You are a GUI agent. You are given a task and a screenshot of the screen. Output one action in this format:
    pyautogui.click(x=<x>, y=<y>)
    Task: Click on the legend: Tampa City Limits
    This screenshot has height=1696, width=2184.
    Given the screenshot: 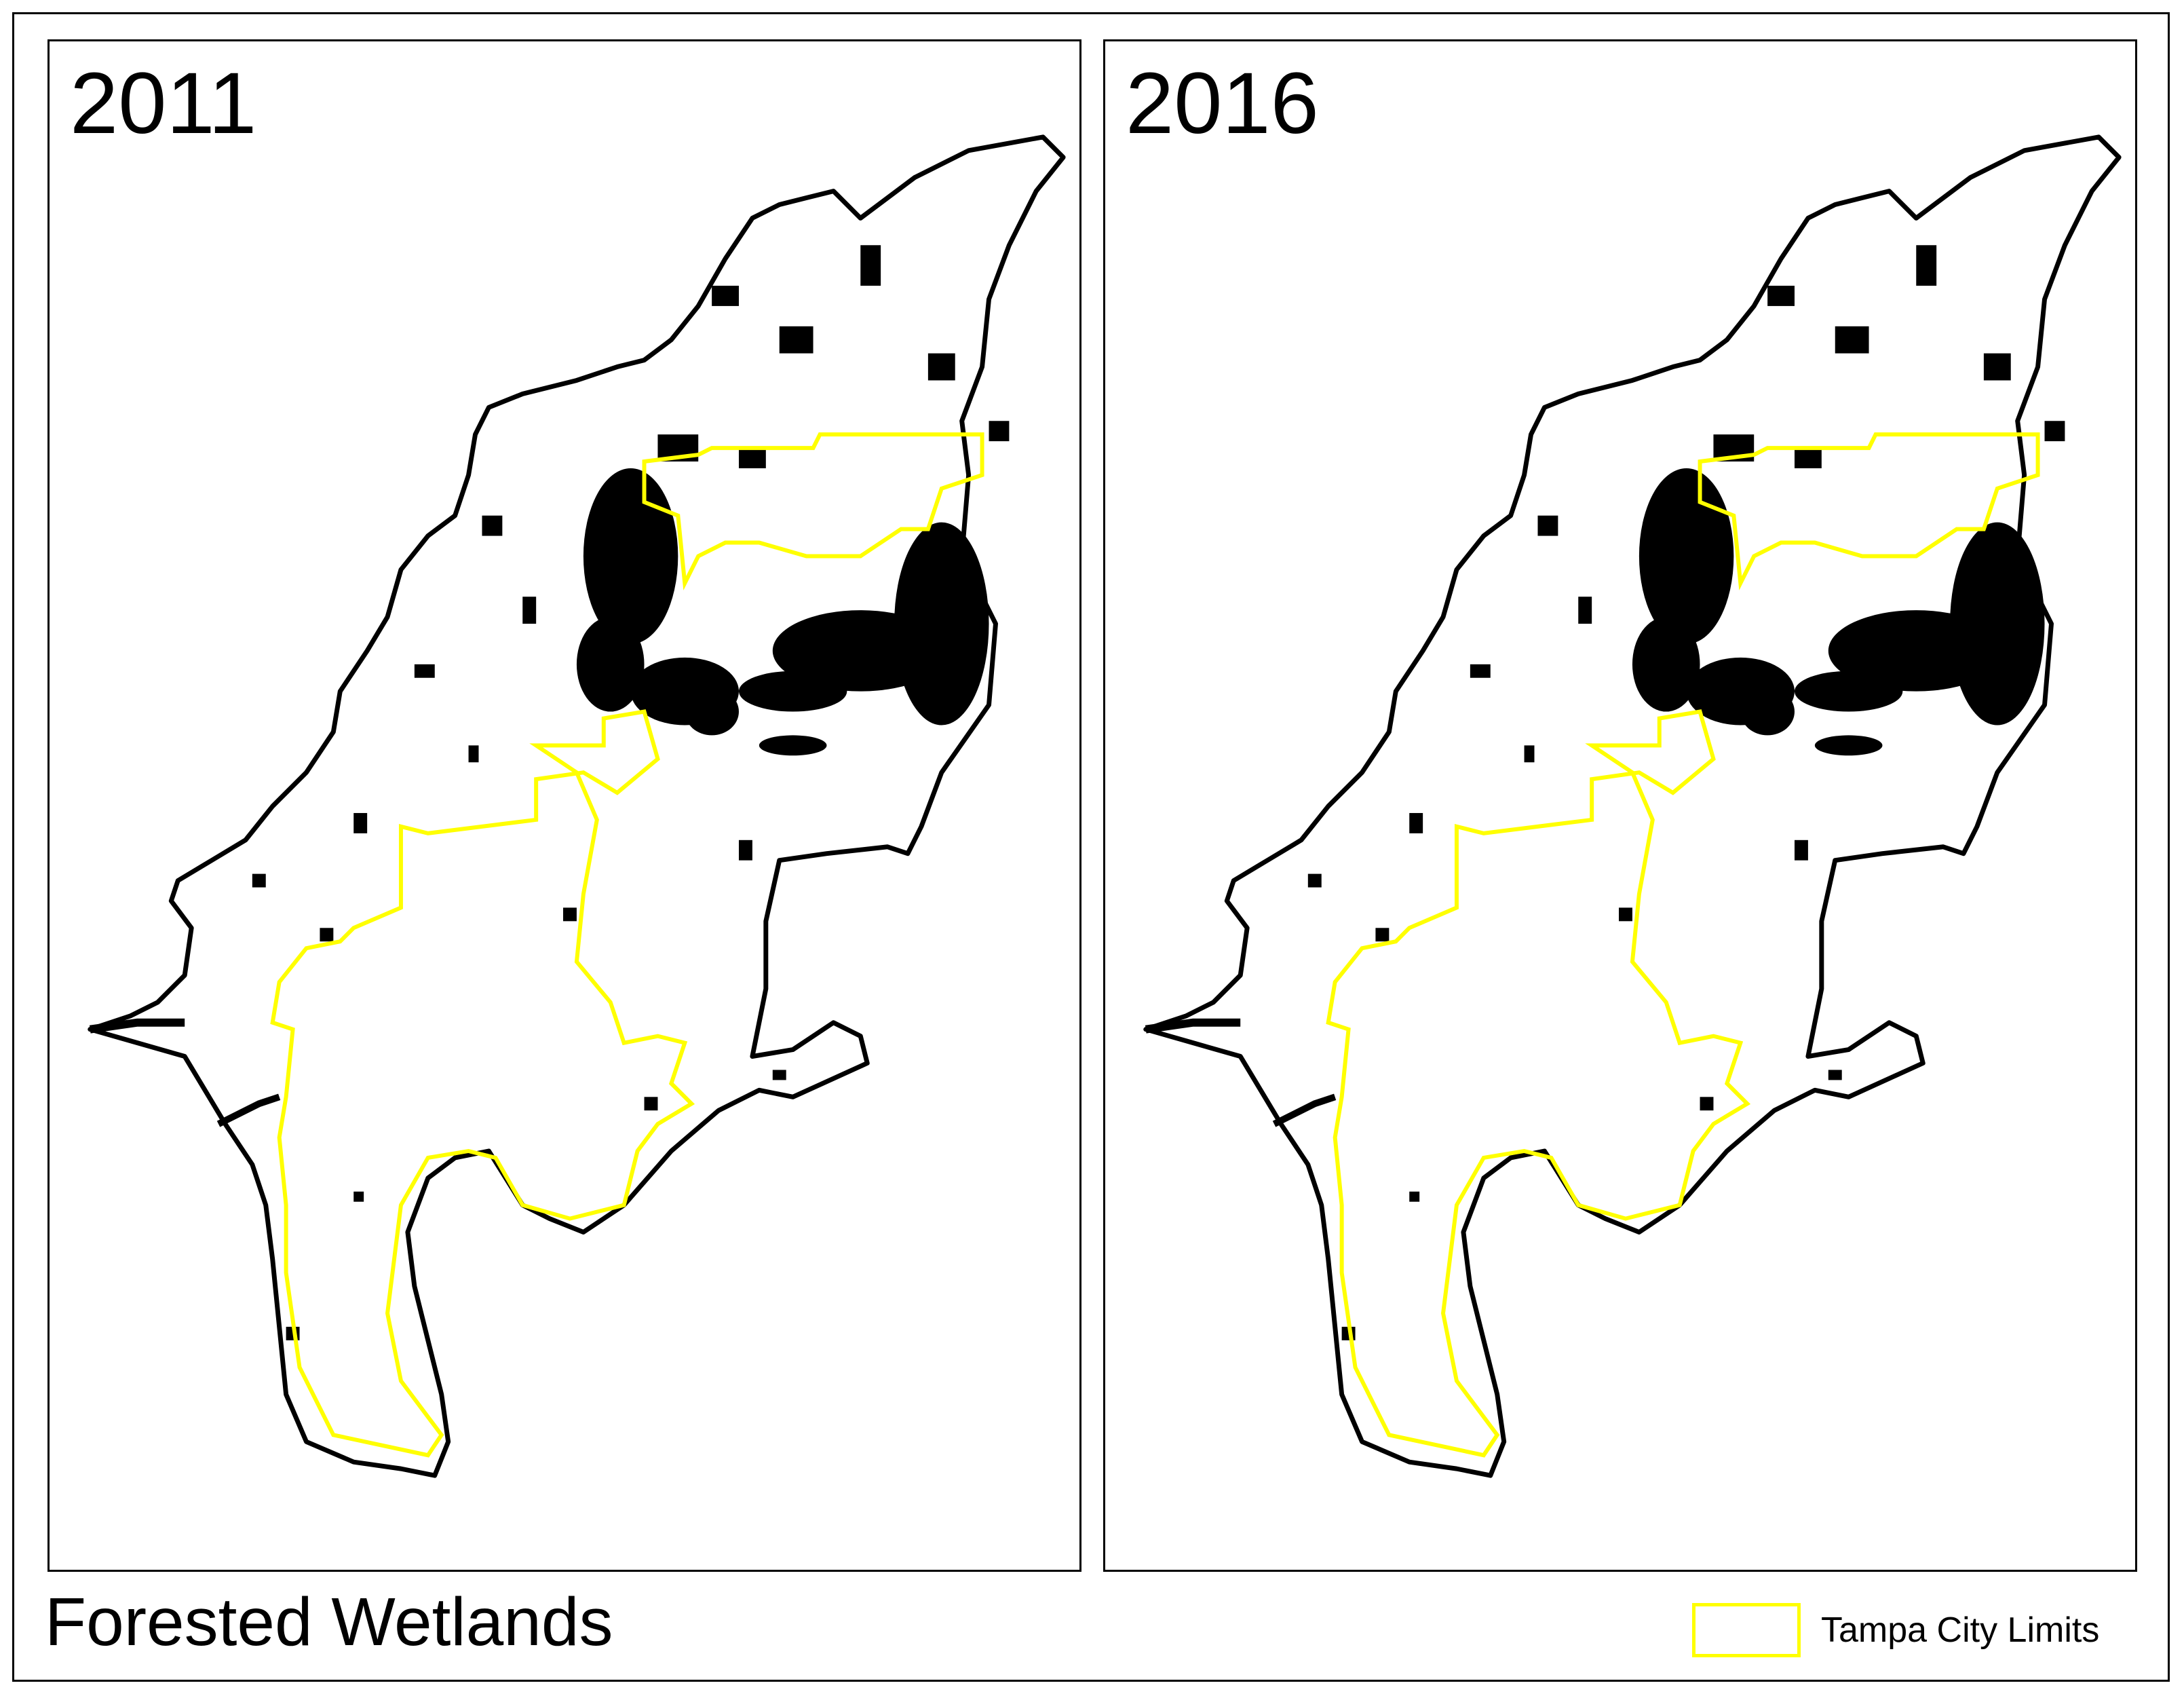 What is the action you would take?
    pyautogui.click(x=1931, y=1628)
    